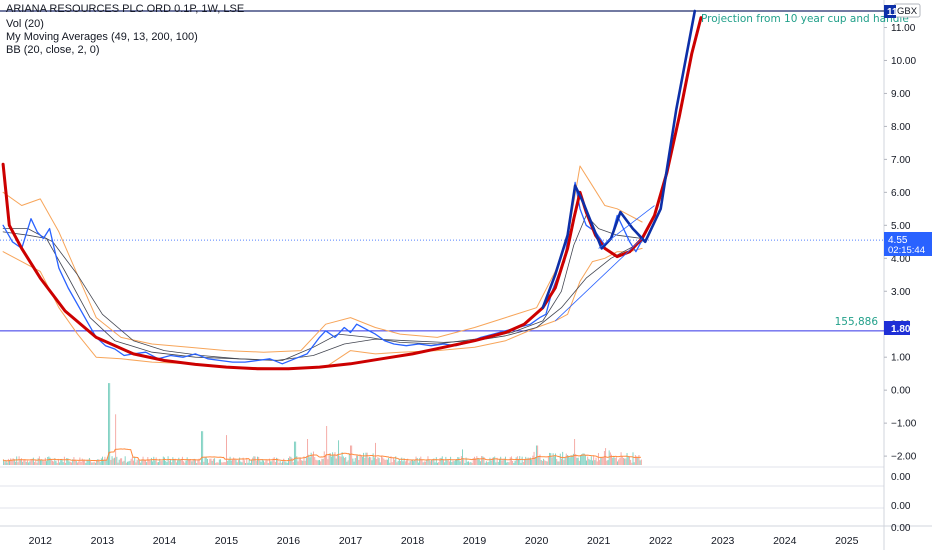 This screenshot has height=550, width=932. Describe the element at coordinates (619, 159) in the screenshot. I see `projection-line` at that location.